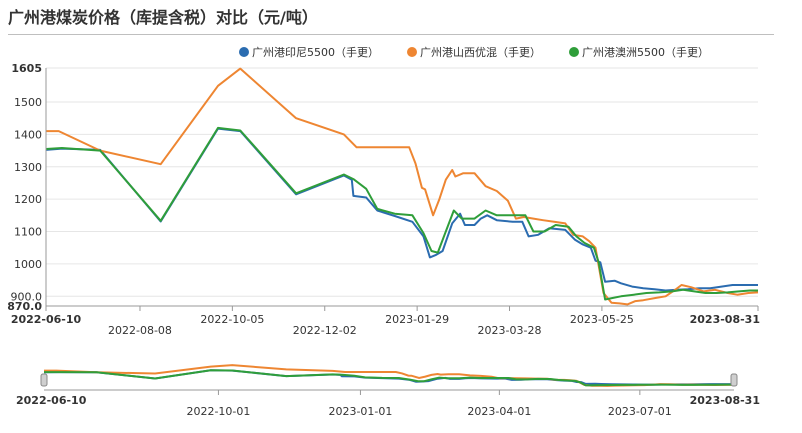 The width and height of the screenshot is (802, 433). I want to click on y-tick-label: 1300, so click(28, 167).